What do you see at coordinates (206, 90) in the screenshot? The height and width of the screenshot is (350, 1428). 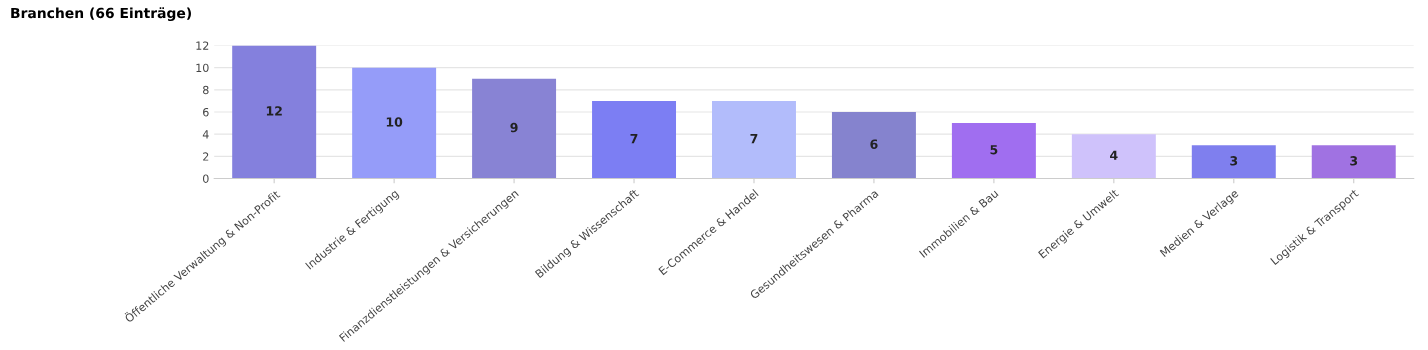 I see `y-tick-label: 8` at bounding box center [206, 90].